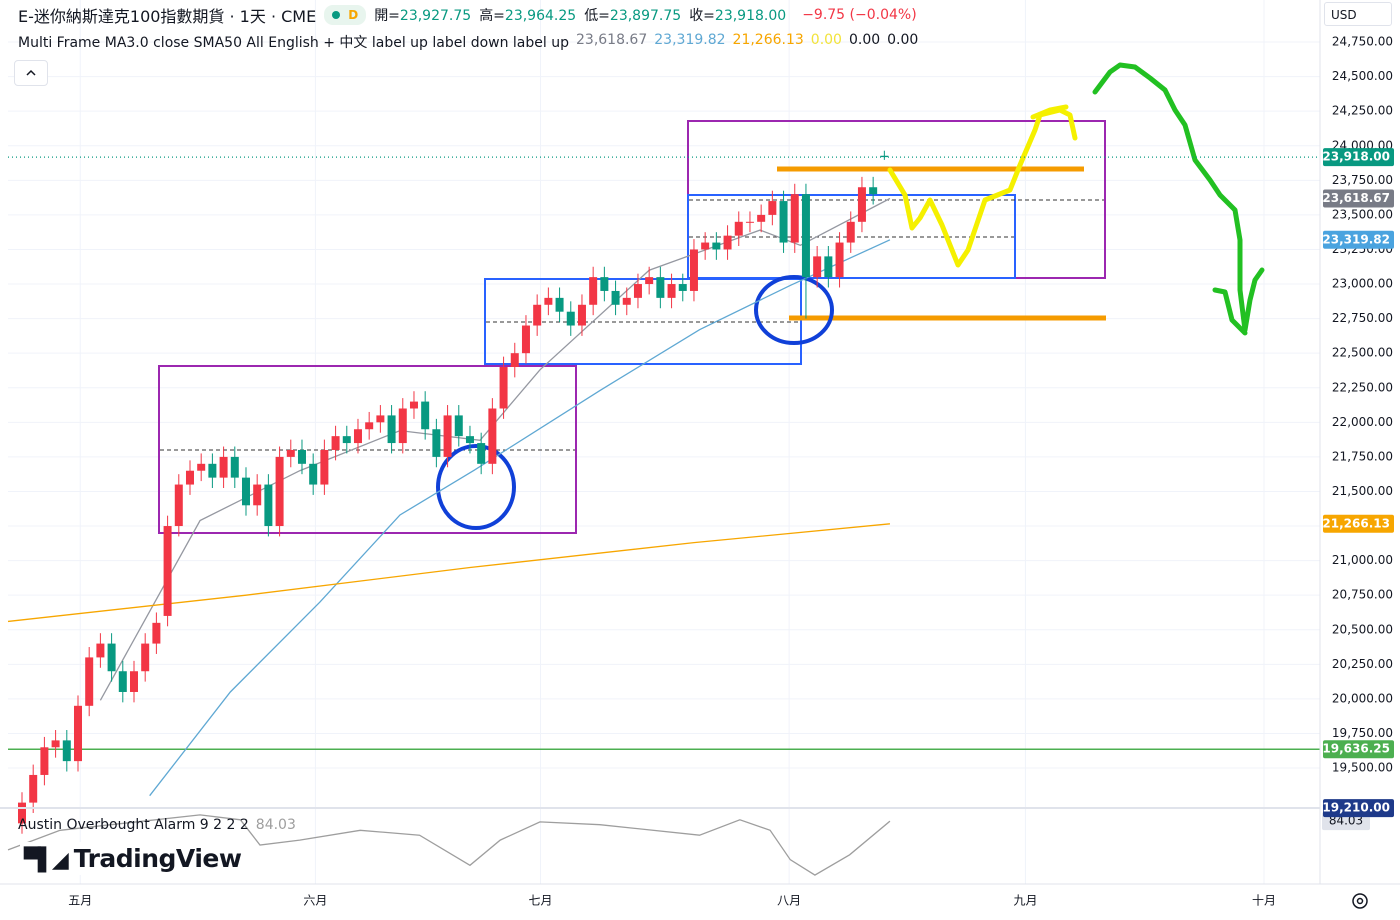 The image size is (1400, 920). I want to click on y-tick-label: 19,500.00, so click(1362, 768).